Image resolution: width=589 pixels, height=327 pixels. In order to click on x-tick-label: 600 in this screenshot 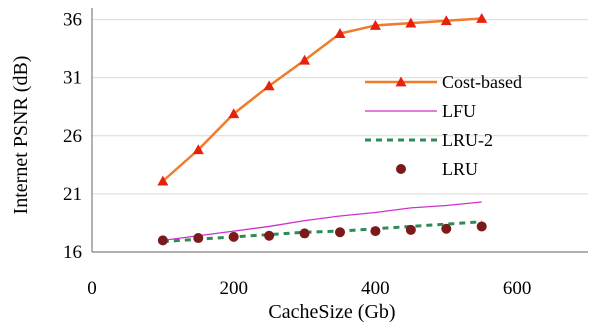, I will do `click(517, 288)`.